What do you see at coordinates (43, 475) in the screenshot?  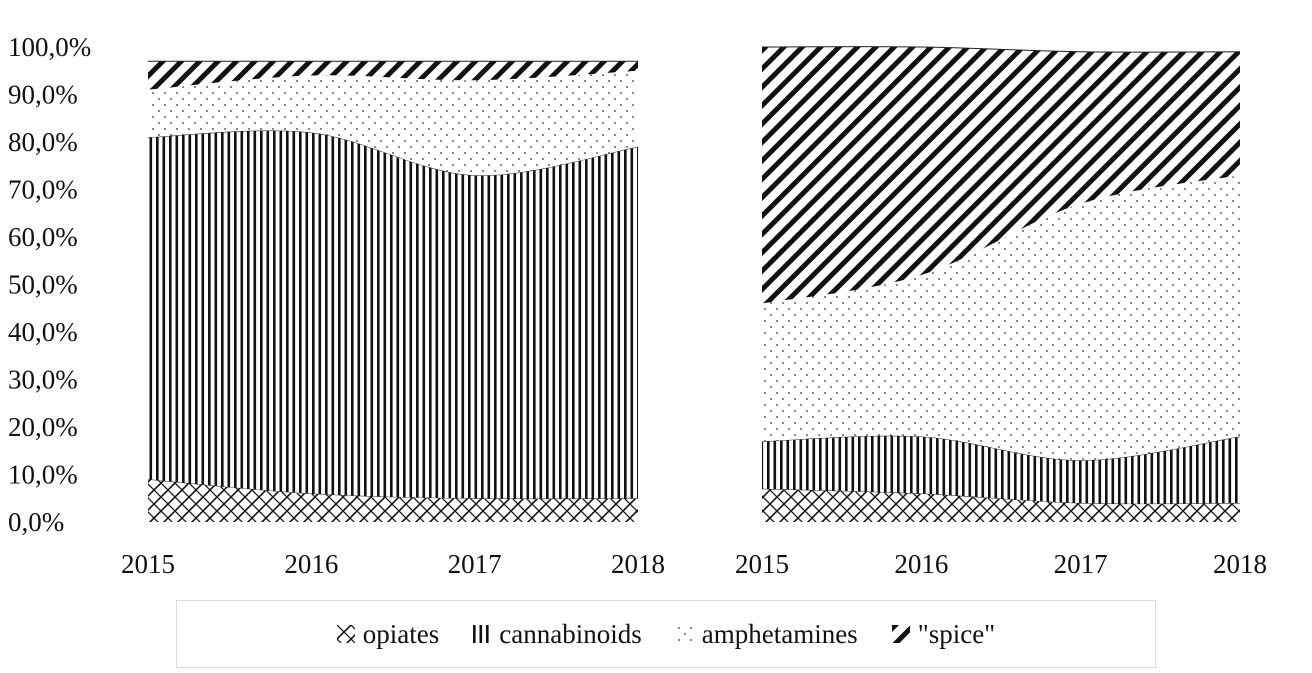 I see `y-tick-label: 10,0%` at bounding box center [43, 475].